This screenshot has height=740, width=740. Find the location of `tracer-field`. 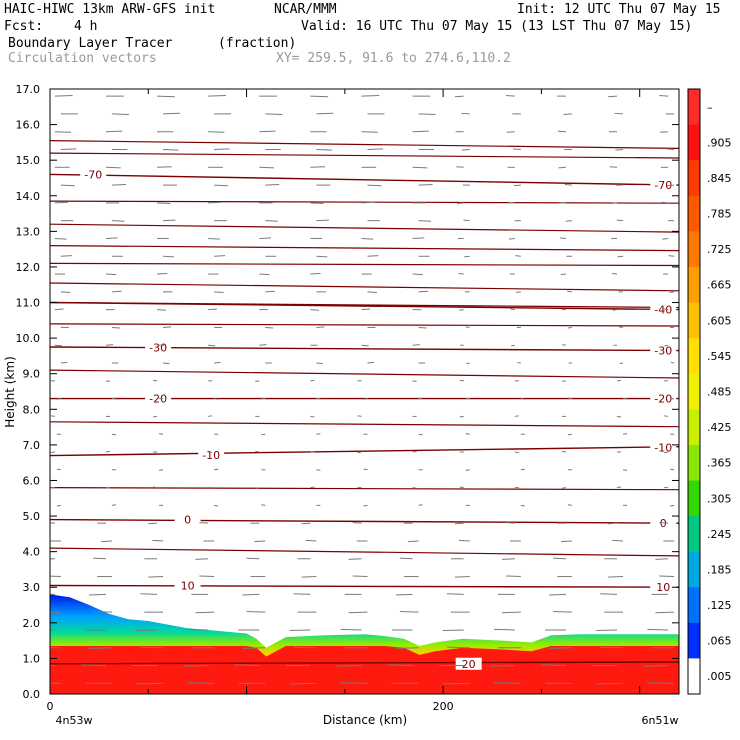

tracer-field is located at coordinates (364, 644).